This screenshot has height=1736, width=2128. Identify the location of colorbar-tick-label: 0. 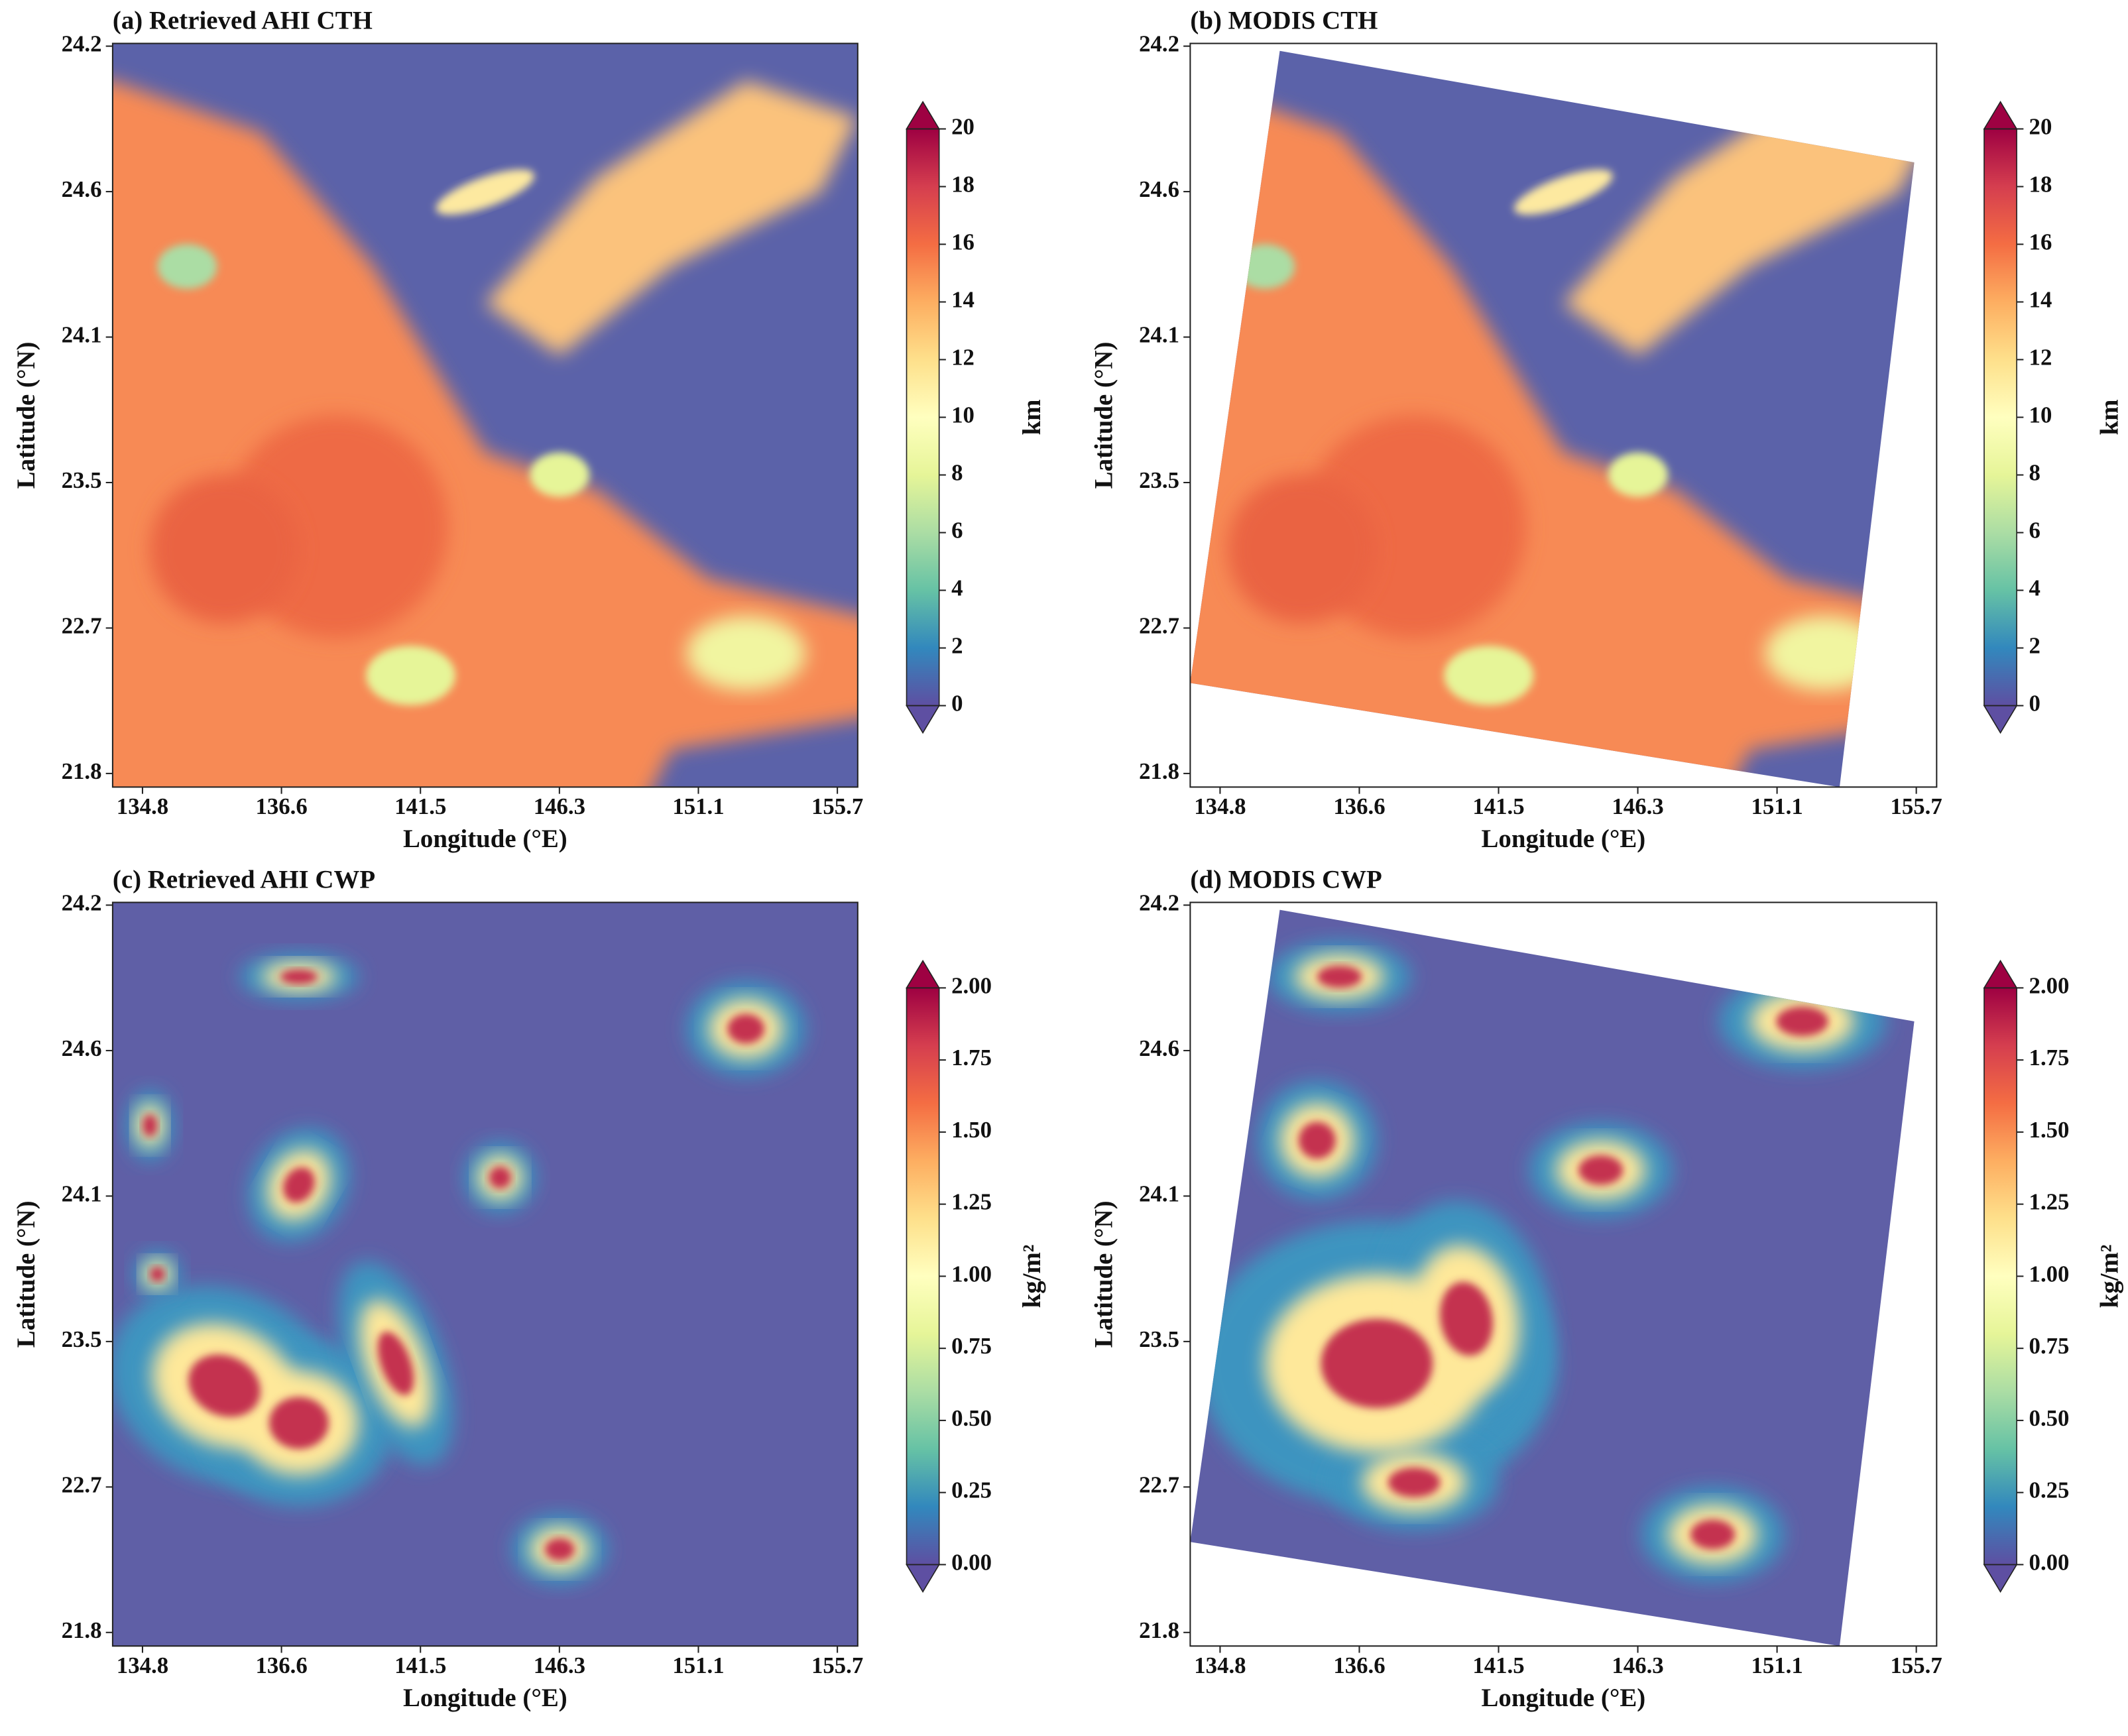
(957, 704).